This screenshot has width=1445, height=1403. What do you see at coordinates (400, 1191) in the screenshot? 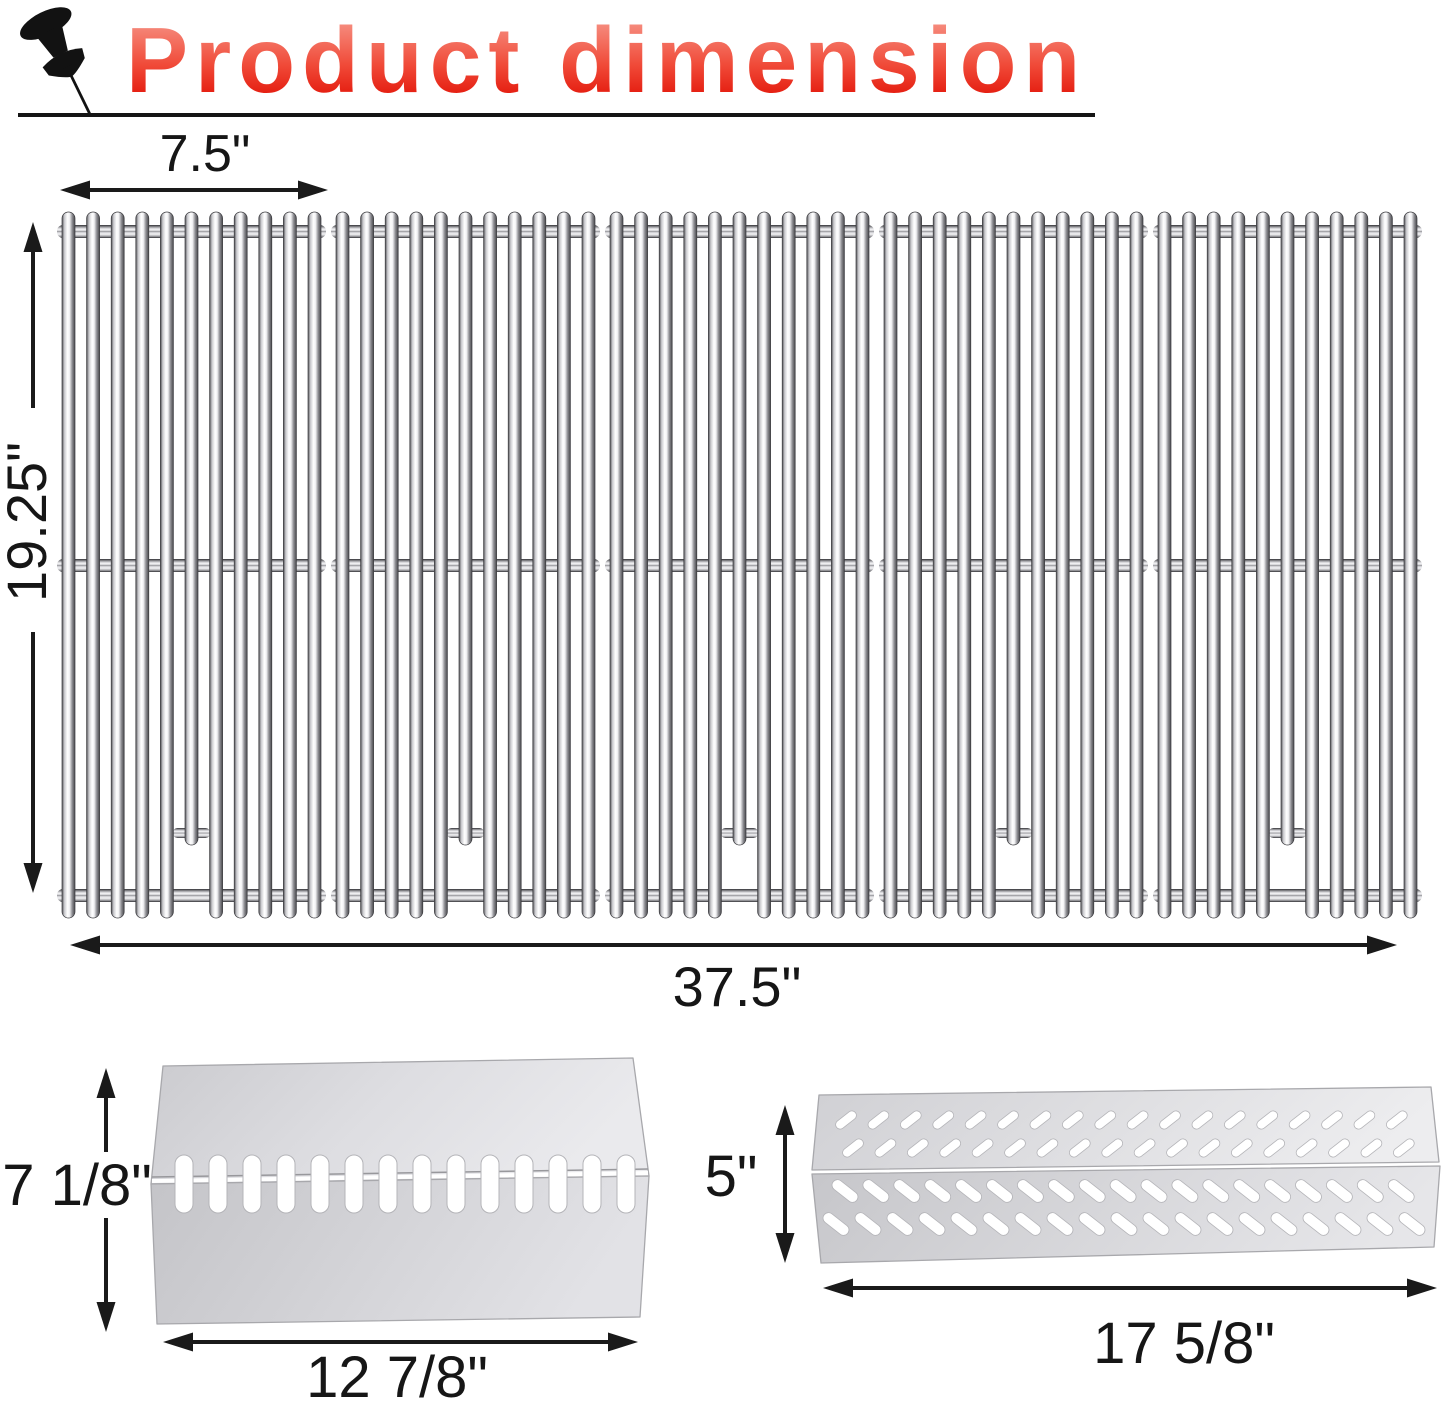
I see `heat-plate-left-figure` at bounding box center [400, 1191].